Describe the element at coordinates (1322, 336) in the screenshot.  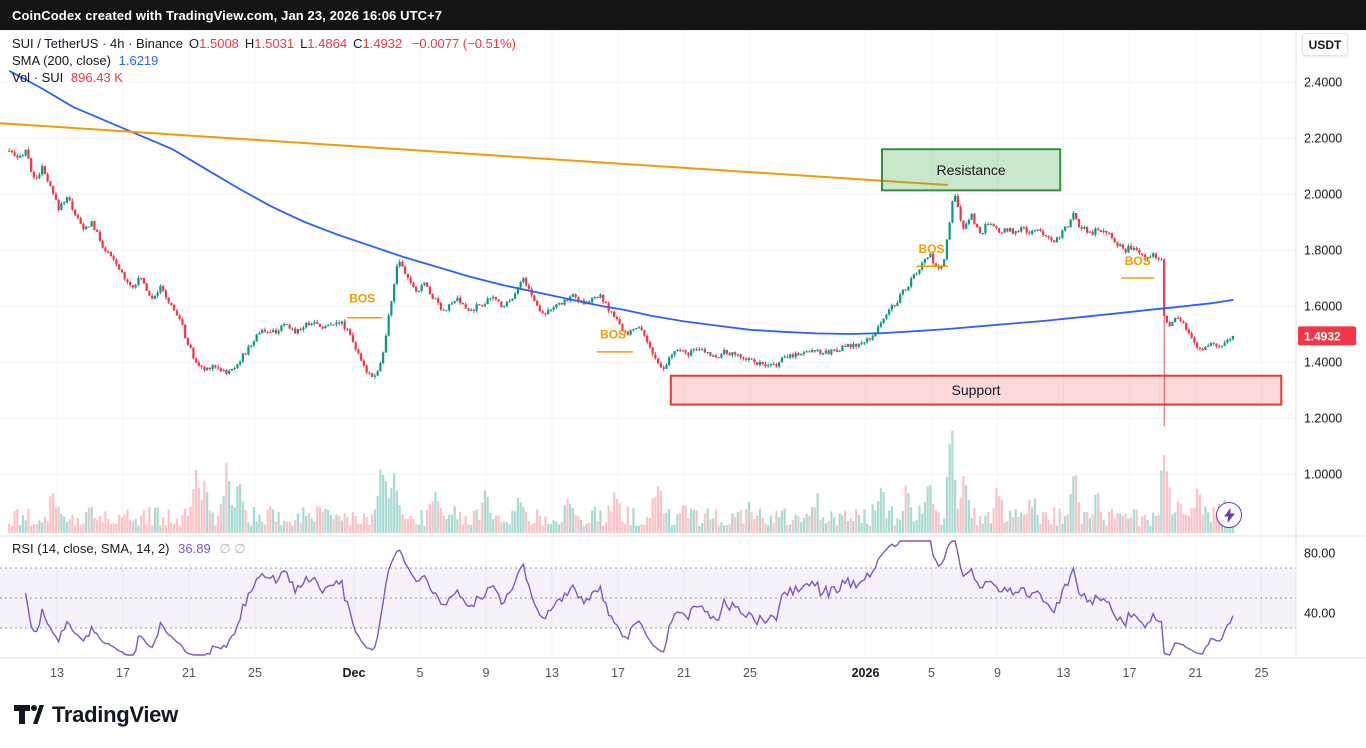
I see `last-price-badge-text: 1.4932` at that location.